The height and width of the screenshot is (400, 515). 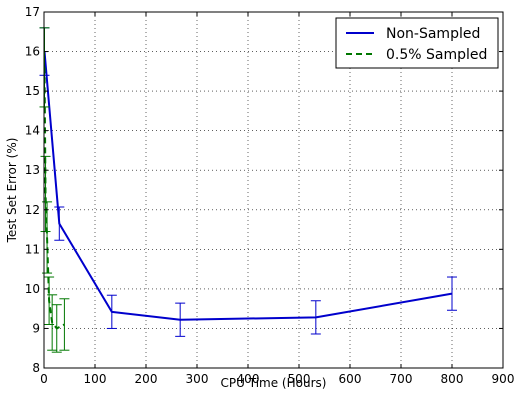 What do you see at coordinates (433, 34) in the screenshot?
I see `legend-label-non-sampled: Non-Sampled` at bounding box center [433, 34].